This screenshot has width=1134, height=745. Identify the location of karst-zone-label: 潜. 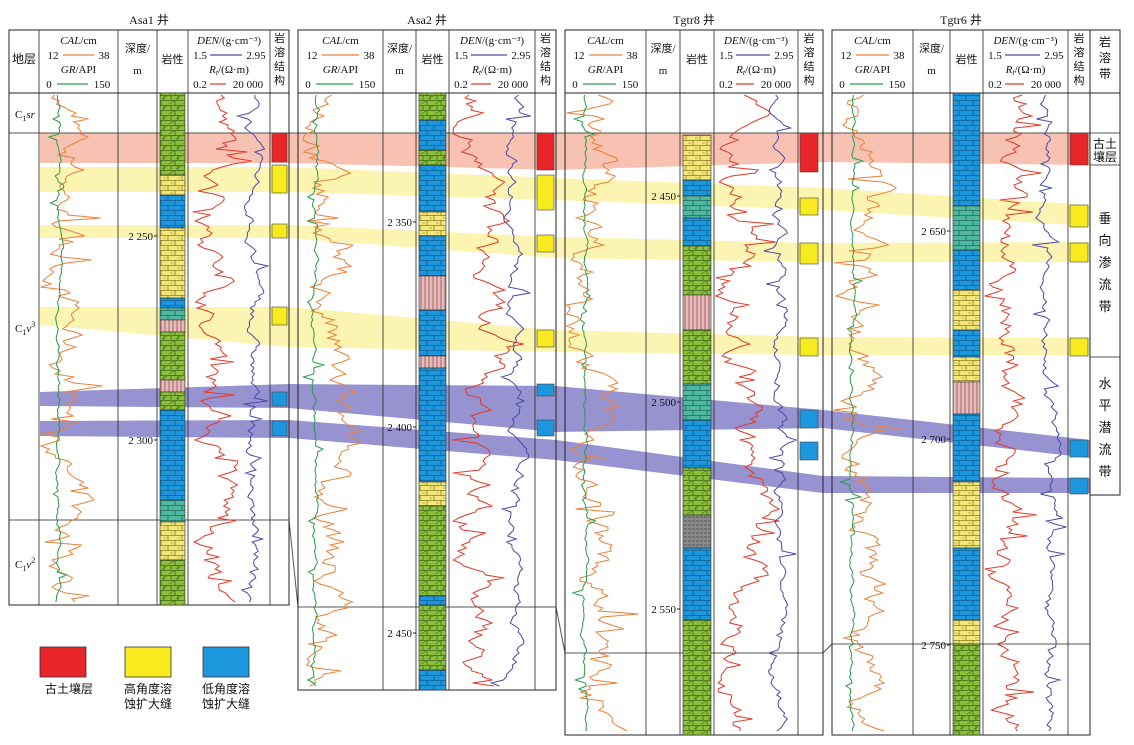
(1104, 427).